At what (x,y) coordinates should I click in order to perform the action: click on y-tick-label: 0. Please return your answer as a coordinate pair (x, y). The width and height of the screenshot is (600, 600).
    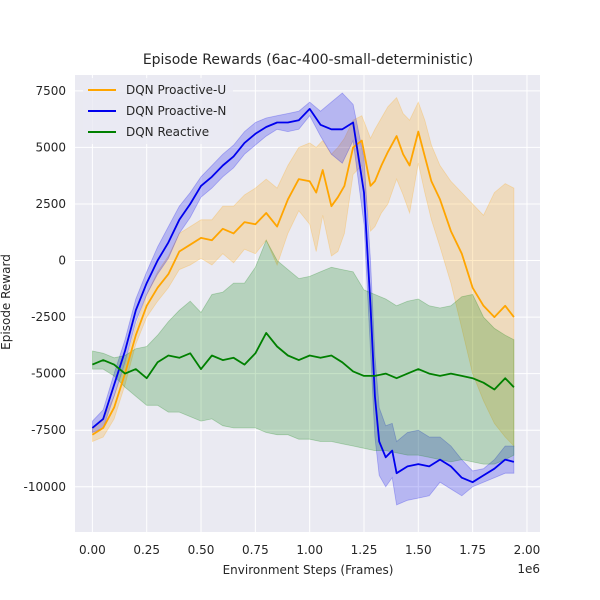
    Looking at the image, I should click on (62, 261).